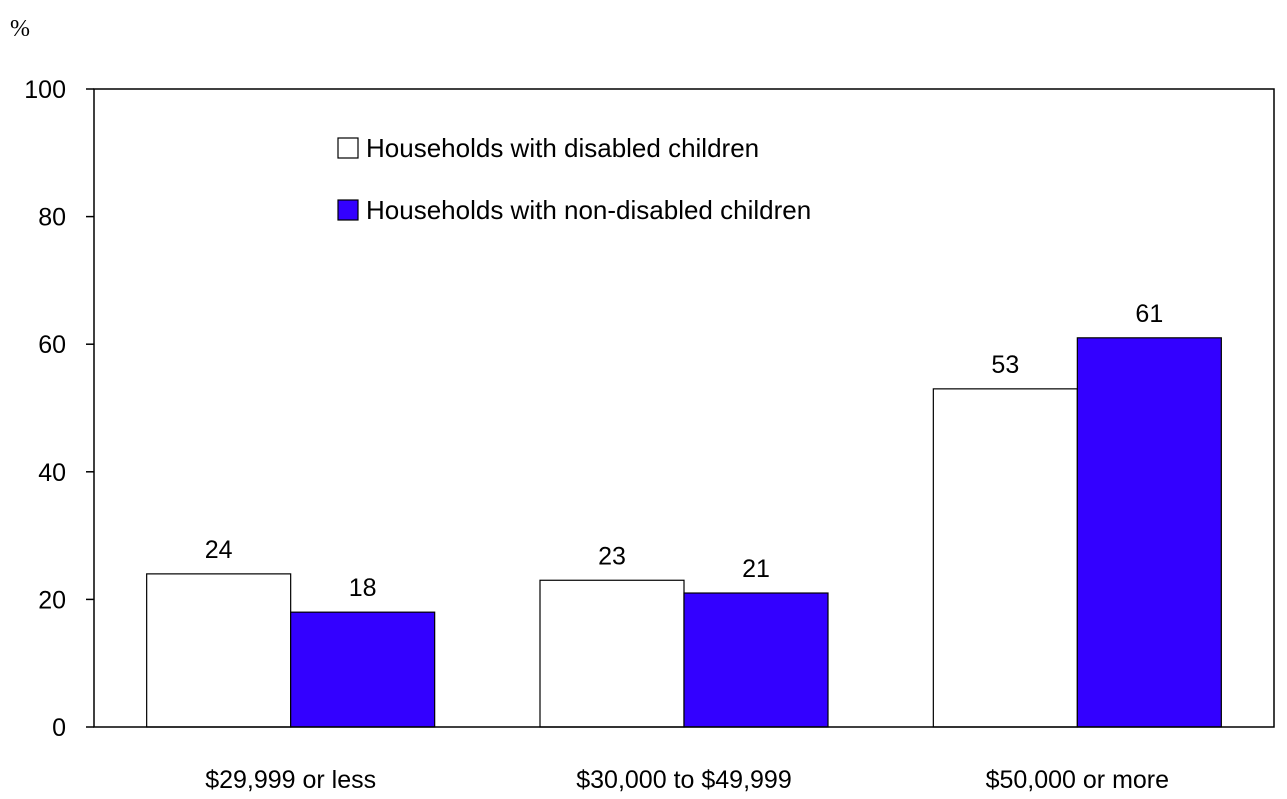  Describe the element at coordinates (52, 600) in the screenshot. I see `y-tick-label: 20` at that location.